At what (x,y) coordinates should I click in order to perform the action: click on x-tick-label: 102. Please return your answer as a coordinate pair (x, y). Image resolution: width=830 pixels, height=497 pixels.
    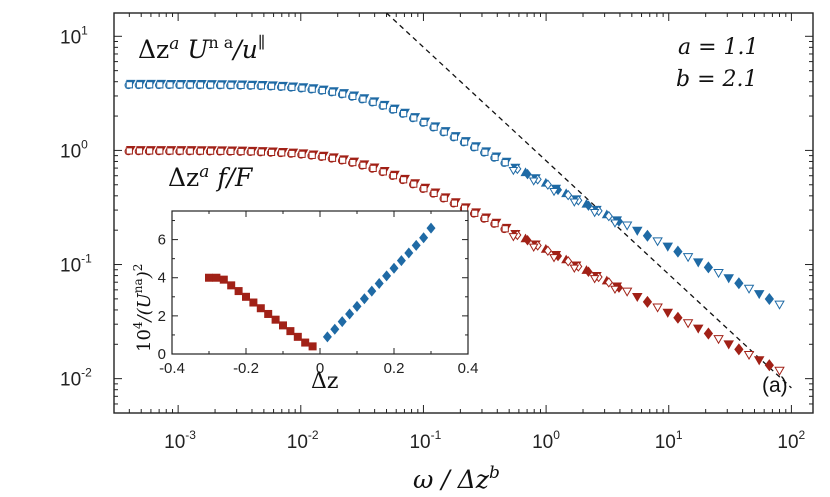
    Looking at the image, I should click on (791, 440).